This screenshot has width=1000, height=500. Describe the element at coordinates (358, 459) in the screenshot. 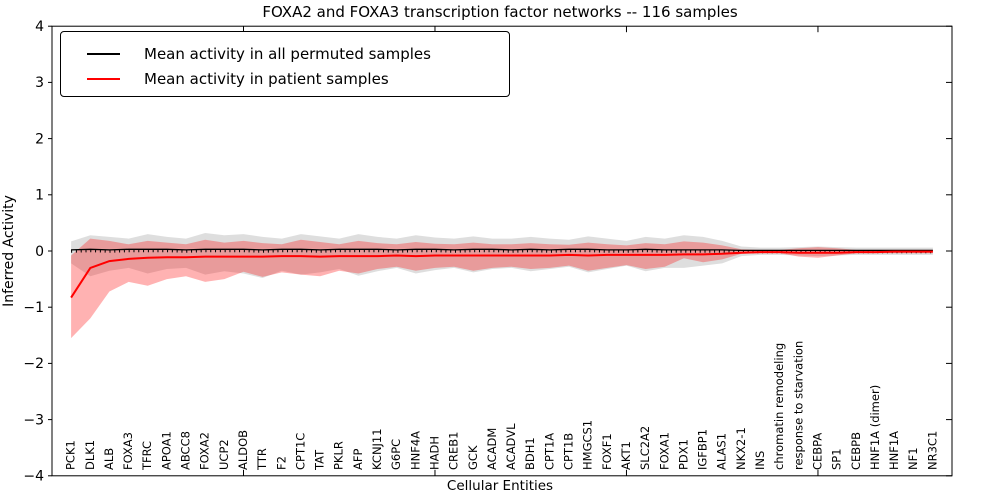

I see `x-category-label: AFP` at that location.